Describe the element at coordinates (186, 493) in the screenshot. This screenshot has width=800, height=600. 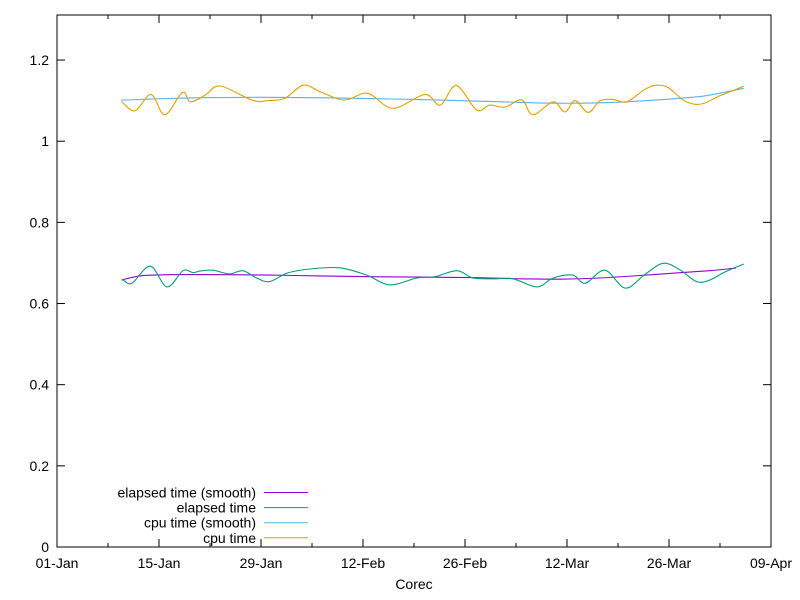
I see `legend-label: elapsed time (smooth)` at that location.